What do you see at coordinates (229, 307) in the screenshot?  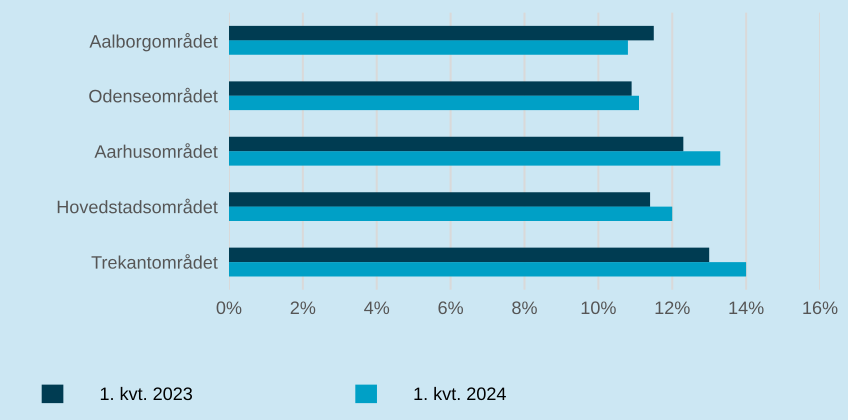 I see `x-tick-label: 0%` at bounding box center [229, 307].